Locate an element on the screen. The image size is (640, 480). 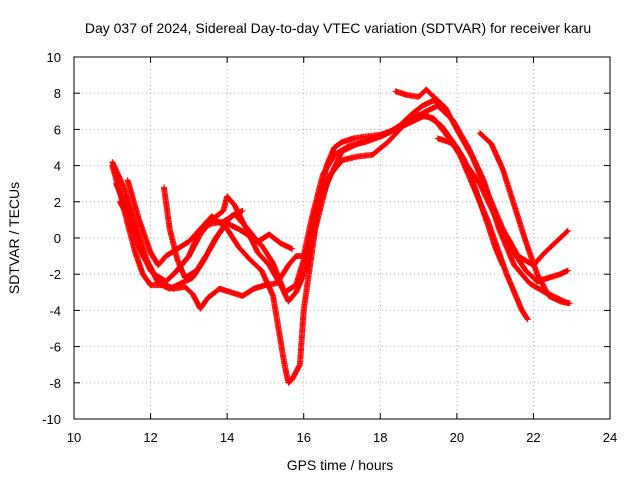
x-tick-label: 20 is located at coordinates (457, 437).